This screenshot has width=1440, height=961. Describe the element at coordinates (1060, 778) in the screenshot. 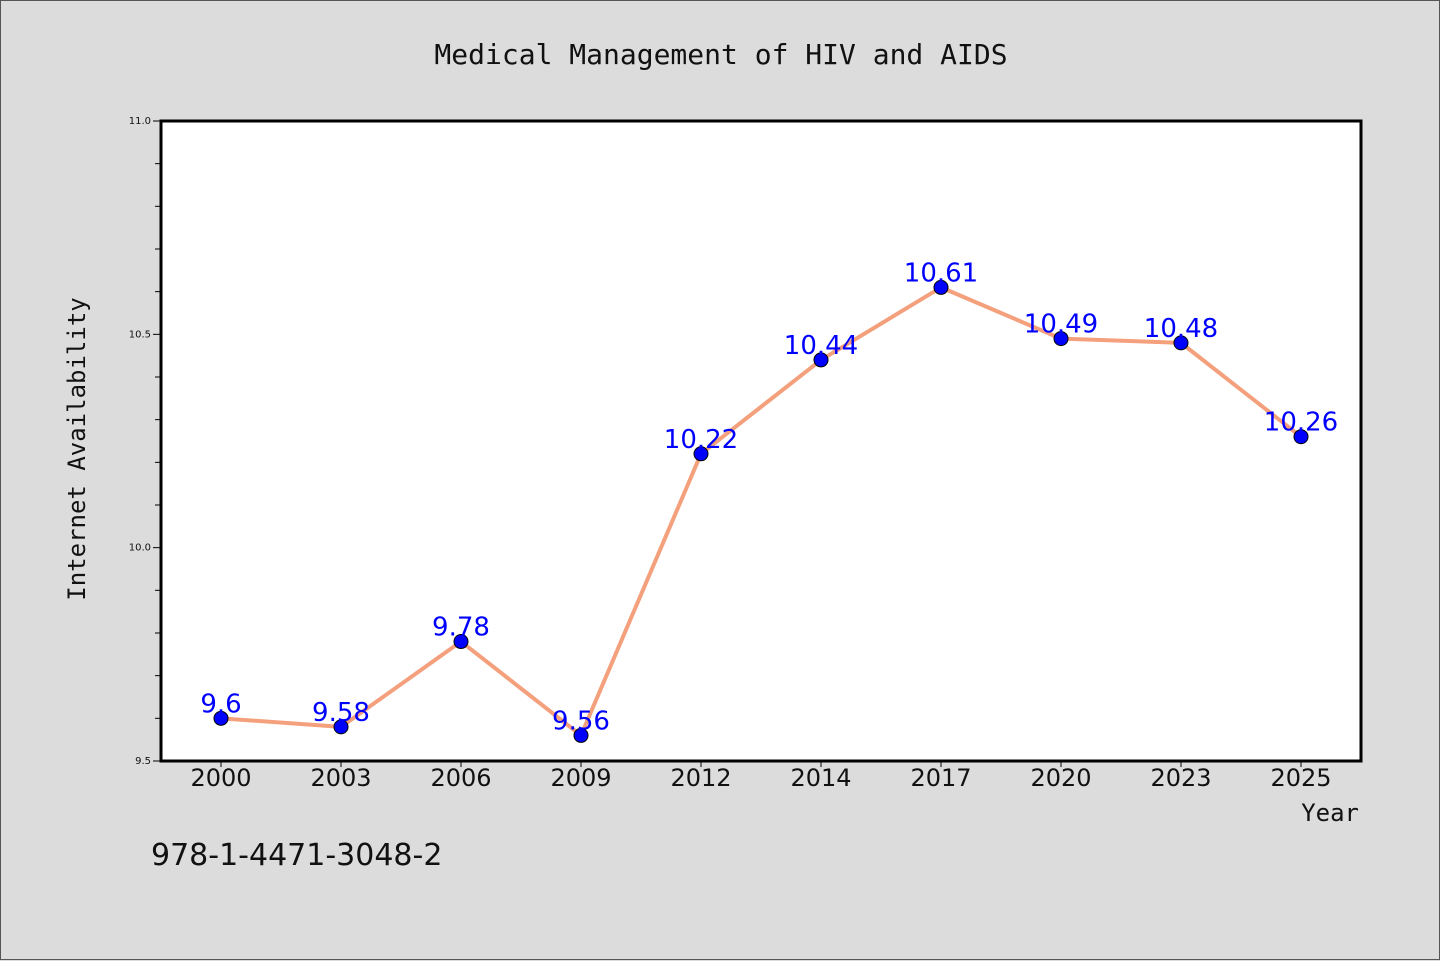

I see `x-tick-label: 2020` at that location.